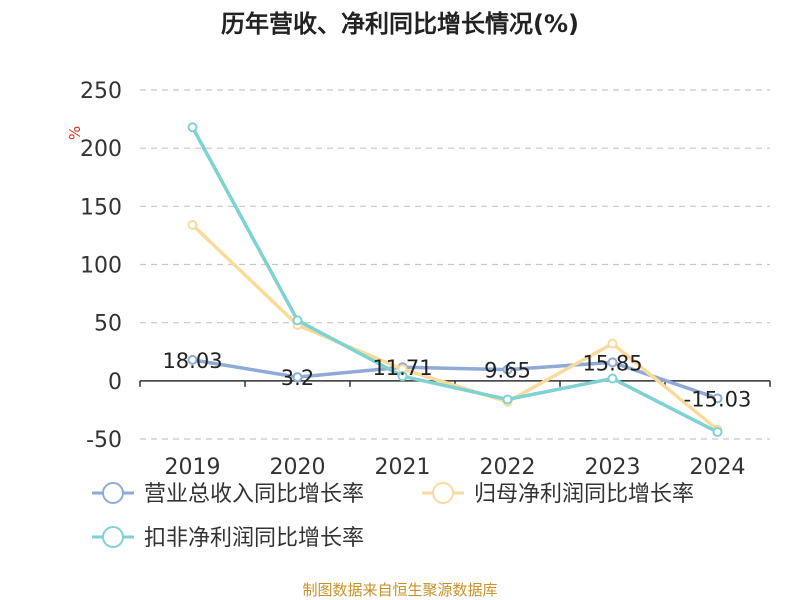  I want to click on data-labels: 18.03 3.2 11.71 9.65 15.85 -15.03, so click(456, 380).